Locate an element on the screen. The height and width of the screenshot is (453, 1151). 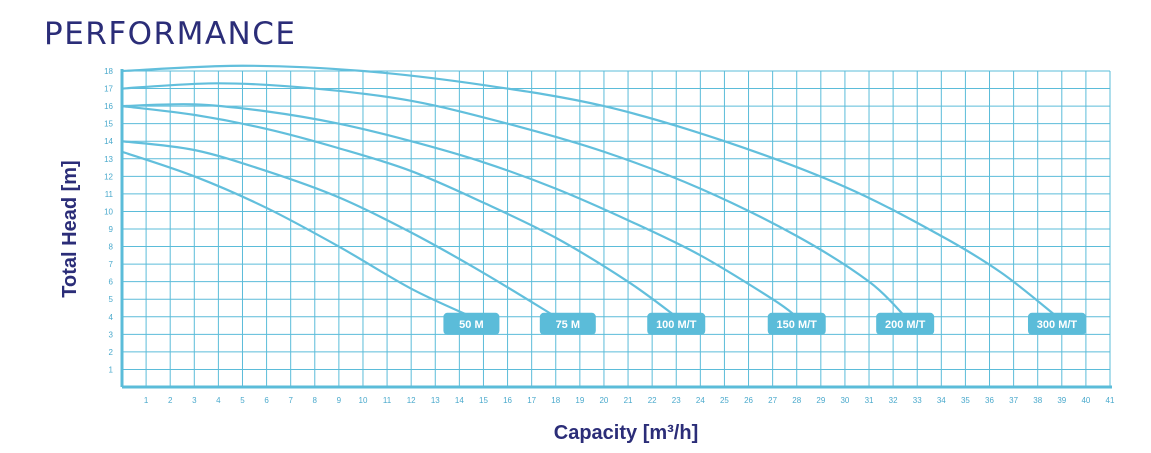
x-tick-label: 28 is located at coordinates (796, 400).